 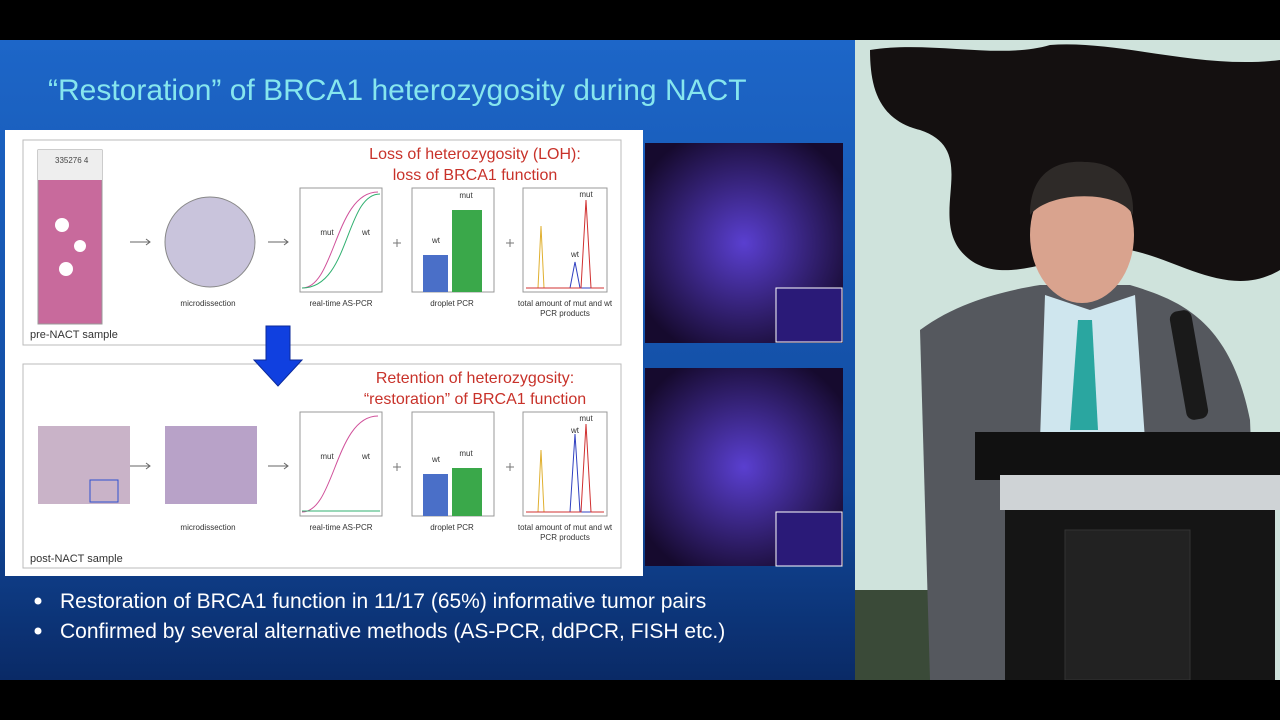 What do you see at coordinates (74, 335) in the screenshot?
I see `sample-label: pre-NACT sample` at bounding box center [74, 335].